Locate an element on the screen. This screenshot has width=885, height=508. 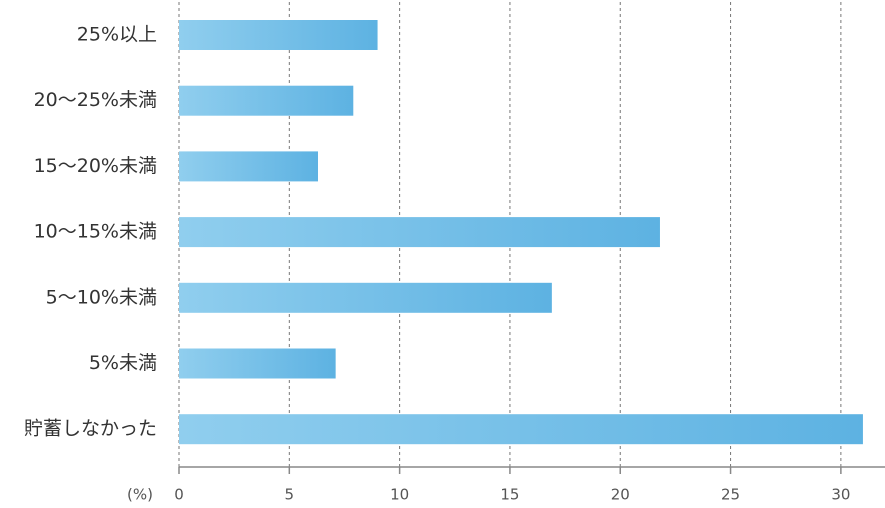
y-tick-label: 5～10%未満 is located at coordinates (101, 297).